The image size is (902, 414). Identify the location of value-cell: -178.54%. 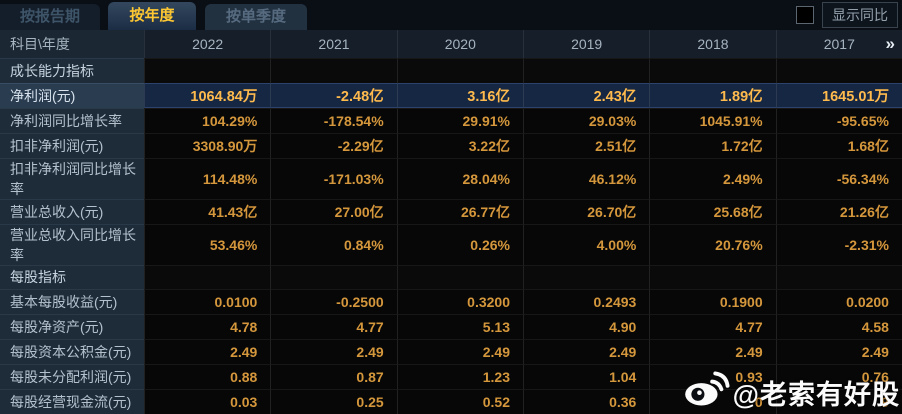
(333, 120).